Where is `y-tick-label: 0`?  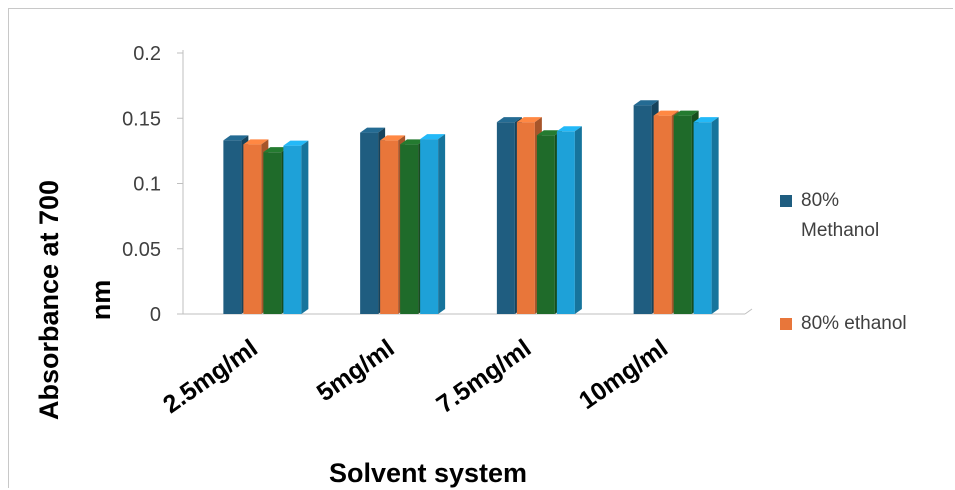
y-tick-label: 0 is located at coordinates (155, 315).